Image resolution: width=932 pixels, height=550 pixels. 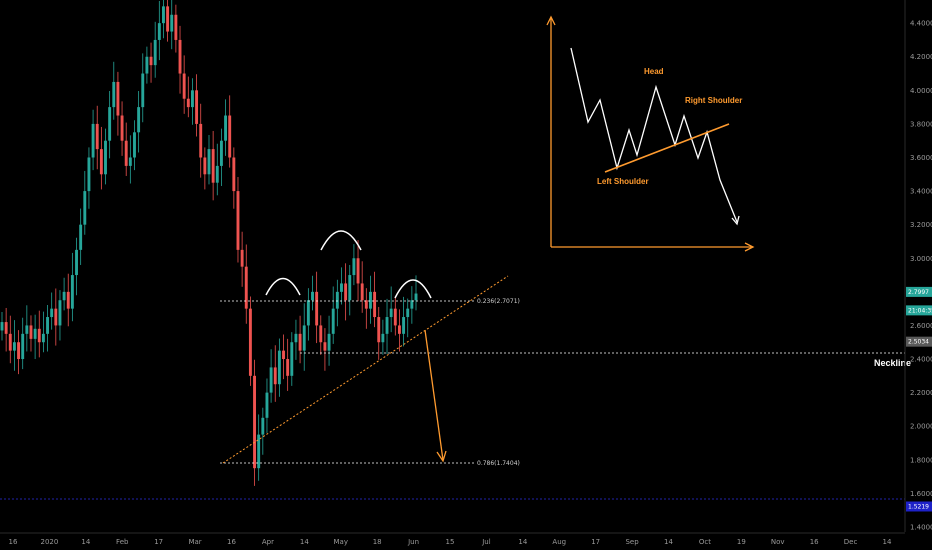 What do you see at coordinates (623, 181) in the screenshot?
I see `inset-left-shoulder-label: Left Shoulder` at bounding box center [623, 181].